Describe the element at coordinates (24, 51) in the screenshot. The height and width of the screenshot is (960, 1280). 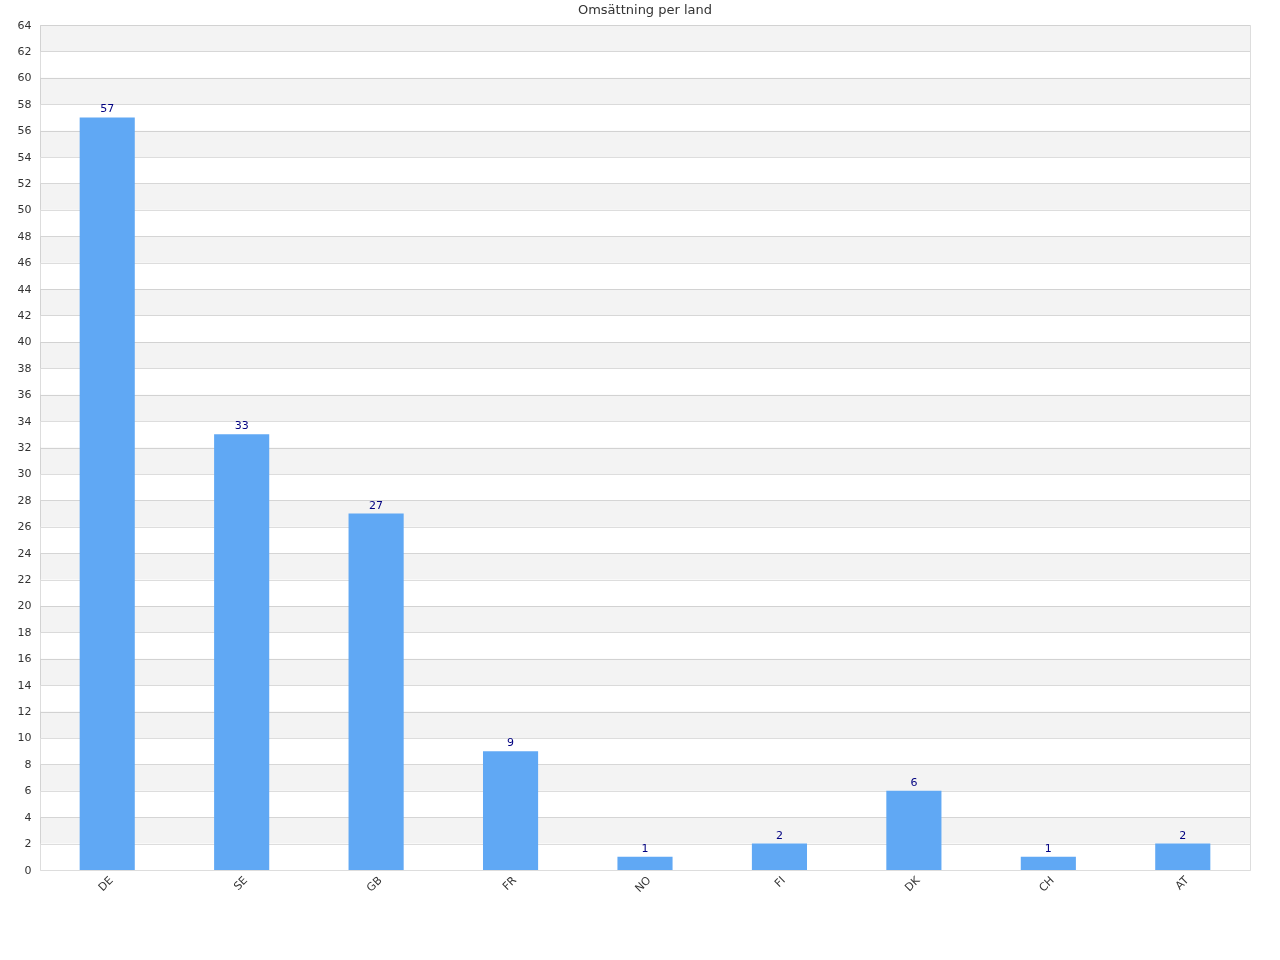
I see `y-tick-label: 62` at that location.